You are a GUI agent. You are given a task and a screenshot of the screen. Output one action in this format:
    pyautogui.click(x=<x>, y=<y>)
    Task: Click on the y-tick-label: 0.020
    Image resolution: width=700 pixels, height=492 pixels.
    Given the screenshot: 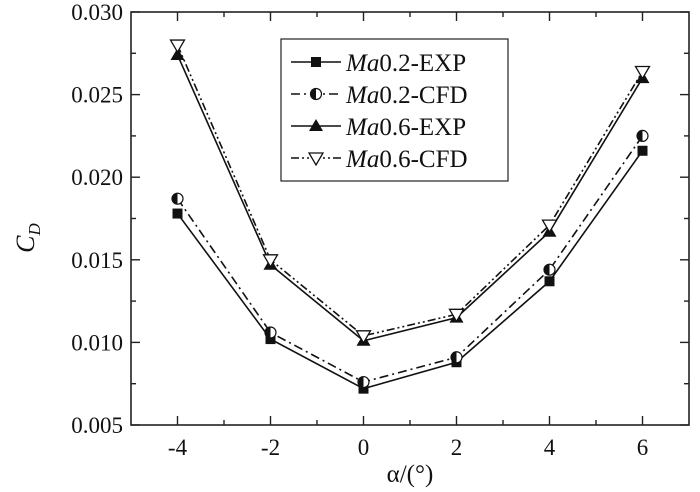 What is the action you would take?
    pyautogui.click(x=97, y=177)
    